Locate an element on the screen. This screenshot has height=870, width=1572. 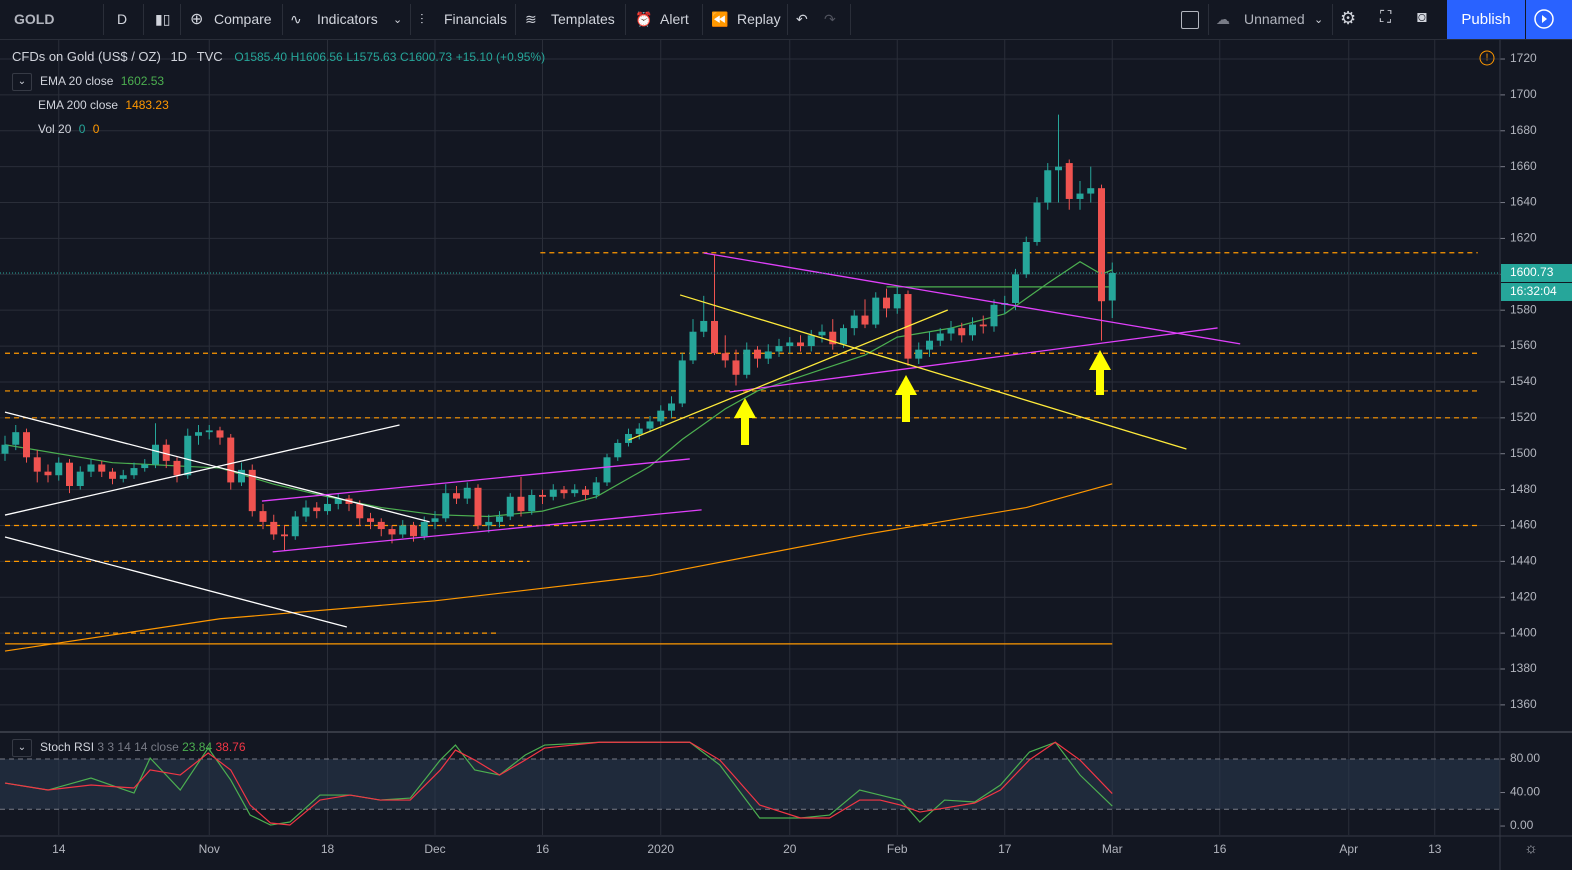
x-tick-label: 18 is located at coordinates (328, 849).